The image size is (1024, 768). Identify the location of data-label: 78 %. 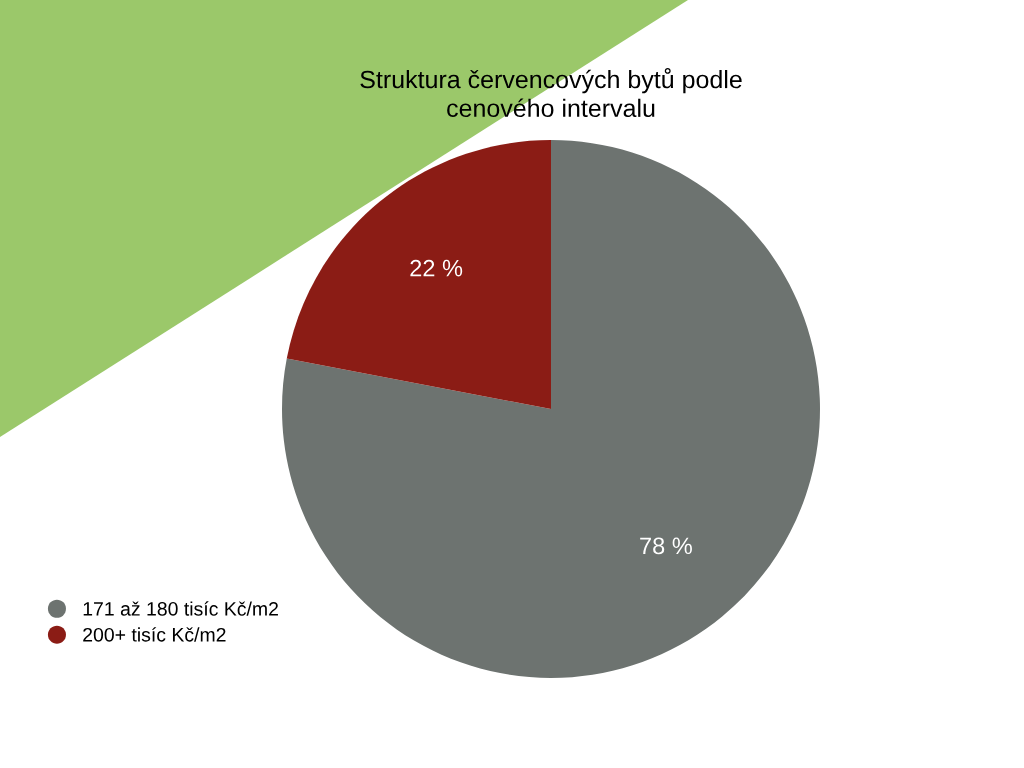
(666, 546).